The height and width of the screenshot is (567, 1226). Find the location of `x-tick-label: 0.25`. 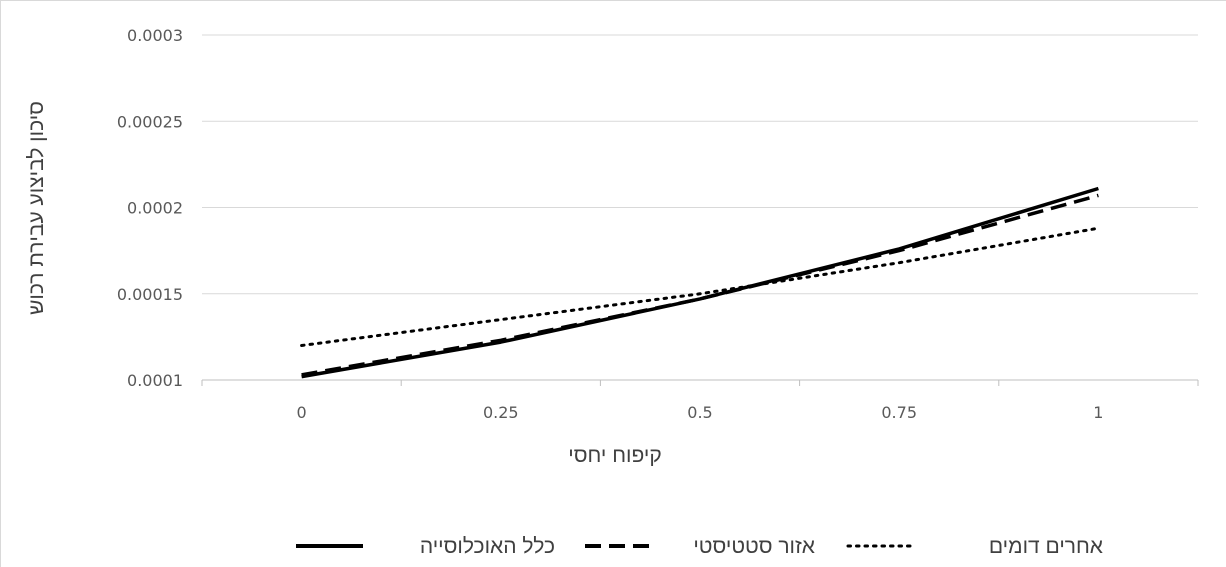

x-tick-label: 0.25 is located at coordinates (501, 412).